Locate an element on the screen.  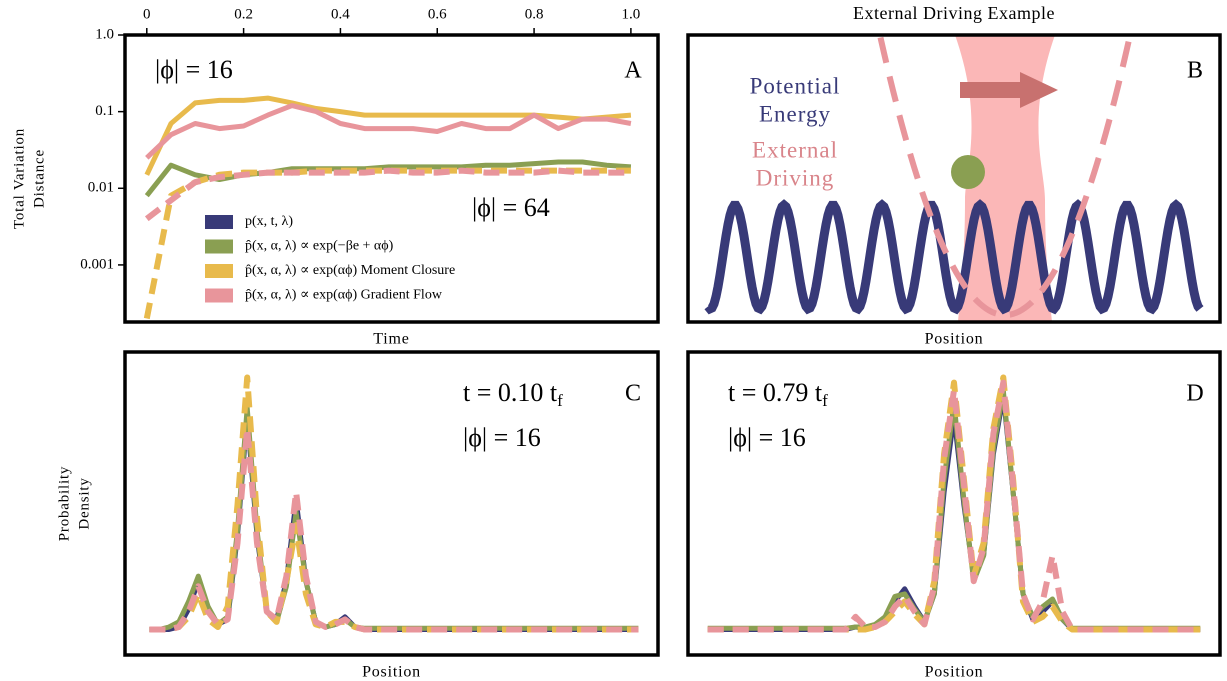
annotation: |ϕ| = 64 is located at coordinates (511, 207).